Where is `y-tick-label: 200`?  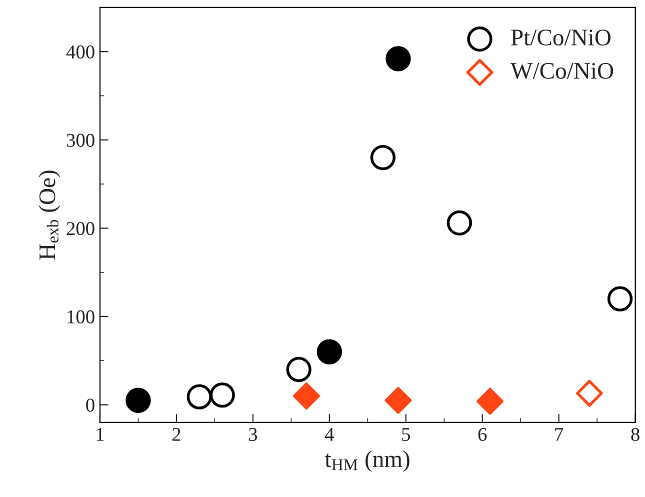 y-tick-label: 200 is located at coordinates (80, 229).